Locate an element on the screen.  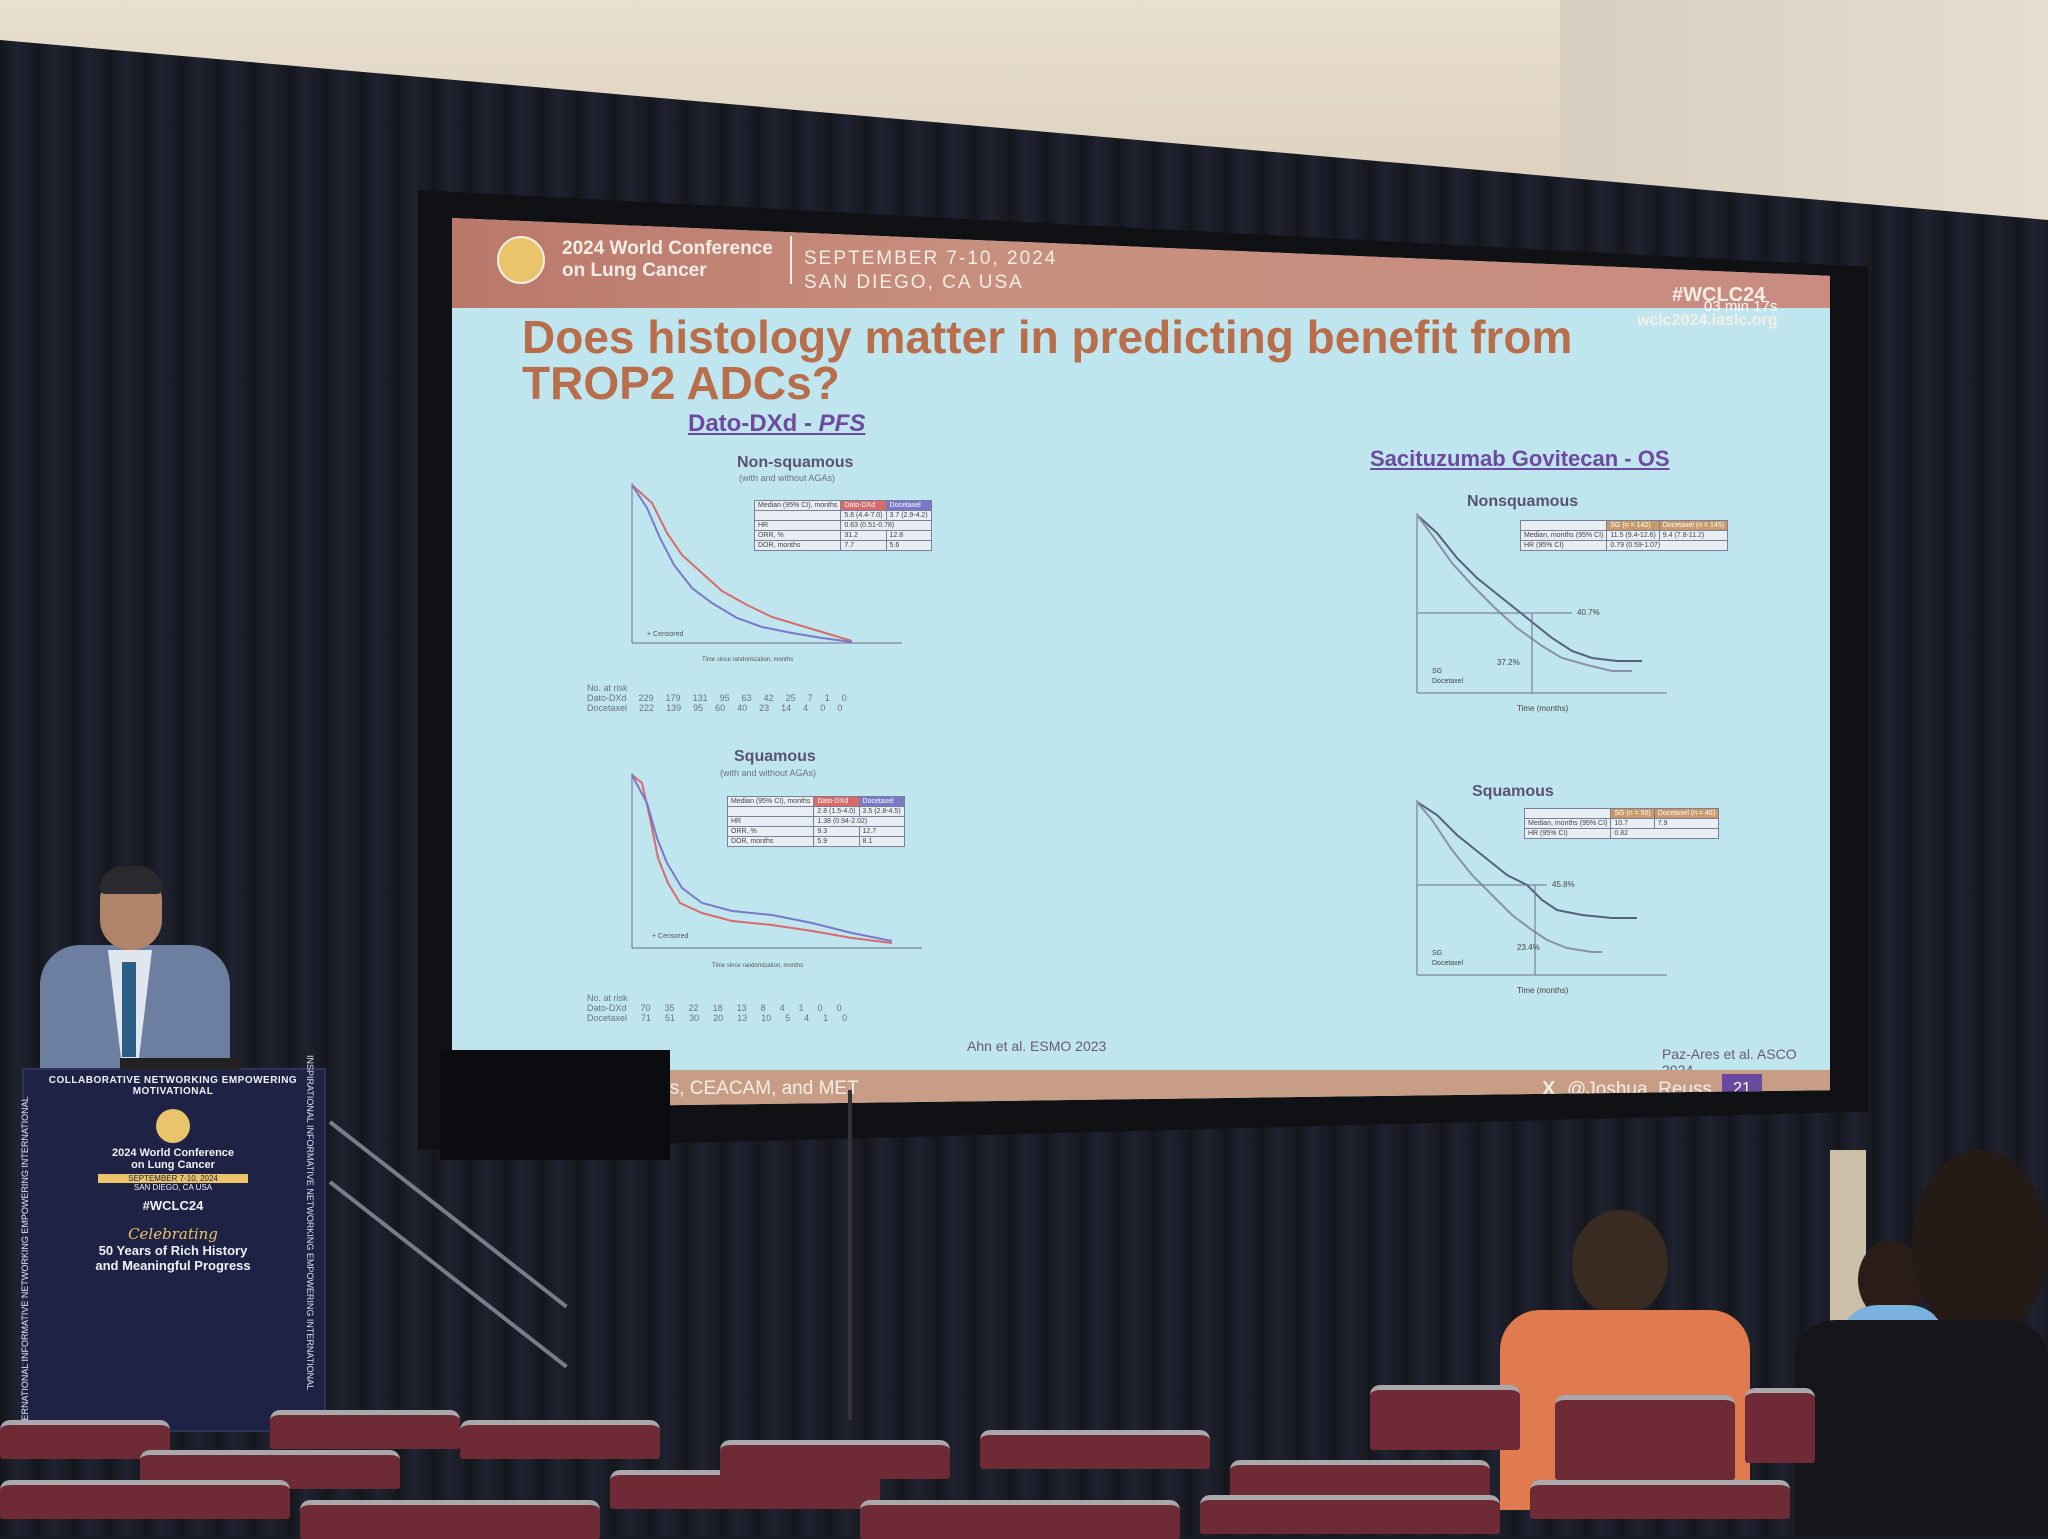
speaker-tie is located at coordinates (129, 1009).